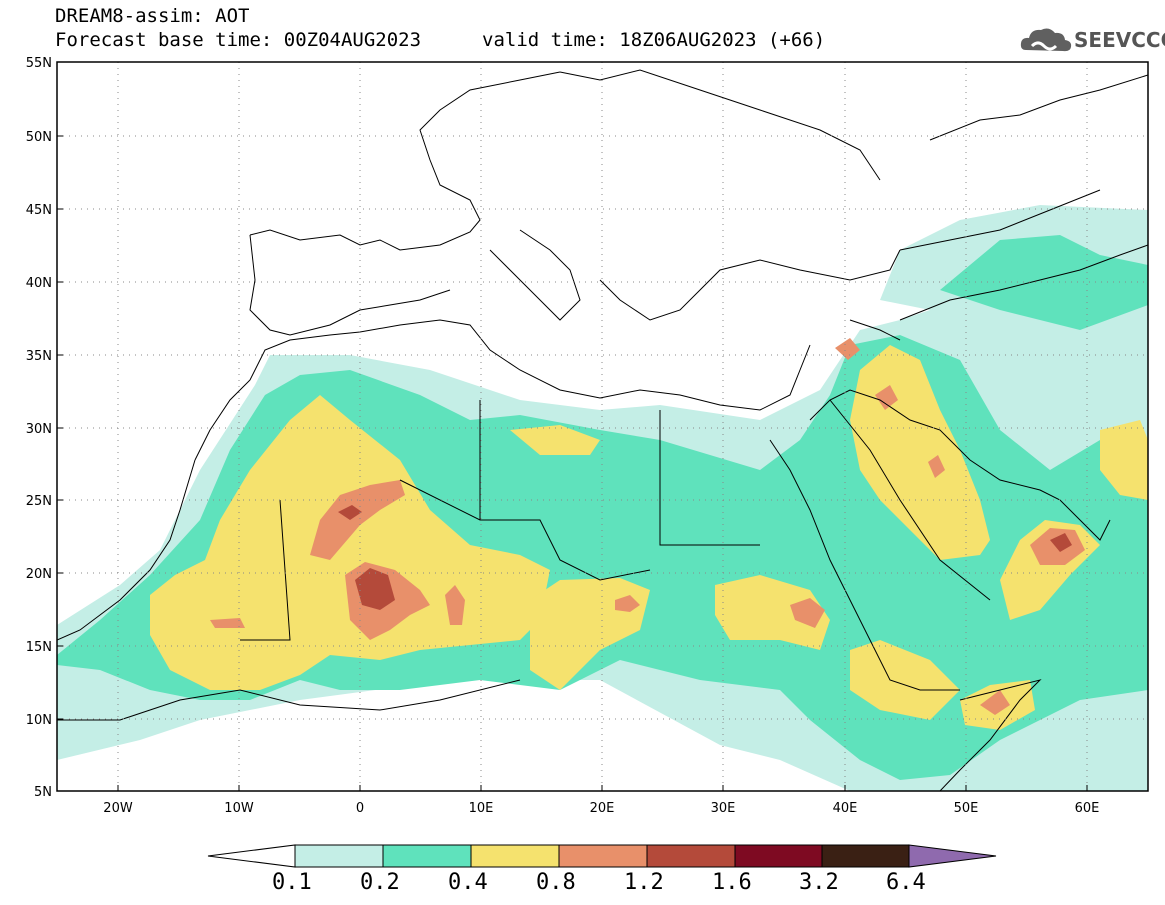  I want to click on map-title: DREAM8-assim: AOT, so click(152, 16).